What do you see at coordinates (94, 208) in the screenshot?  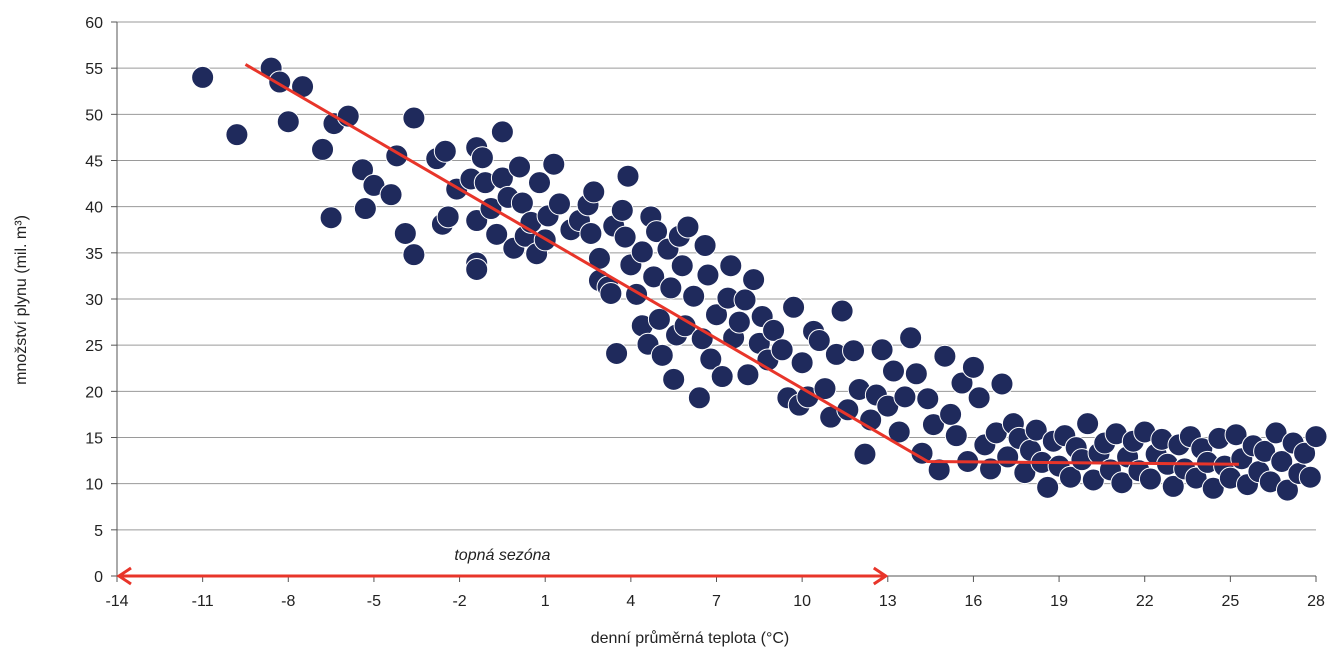 I see `y-tick-label: 40` at bounding box center [94, 208].